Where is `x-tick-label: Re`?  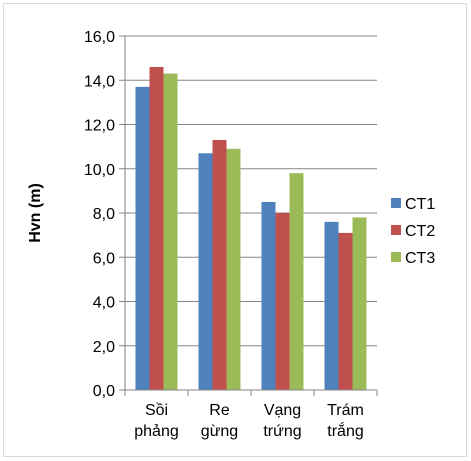 x-tick-label: Re is located at coordinates (219, 410).